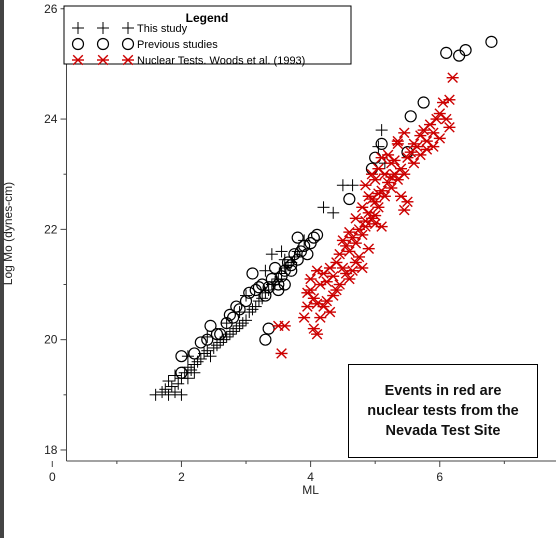 This screenshot has width=556, height=538. Describe the element at coordinates (221, 61) in the screenshot. I see `legend-label: Nuclear Tests. Woods et al. (1993)` at that location.